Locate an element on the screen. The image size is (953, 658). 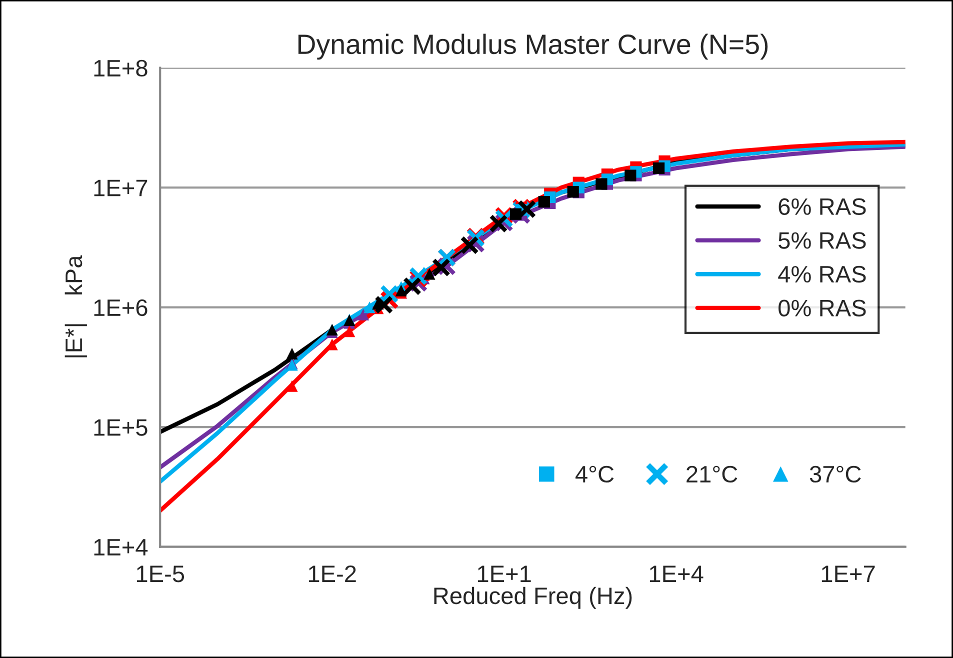
legend-label: 4% RAS is located at coordinates (822, 274).